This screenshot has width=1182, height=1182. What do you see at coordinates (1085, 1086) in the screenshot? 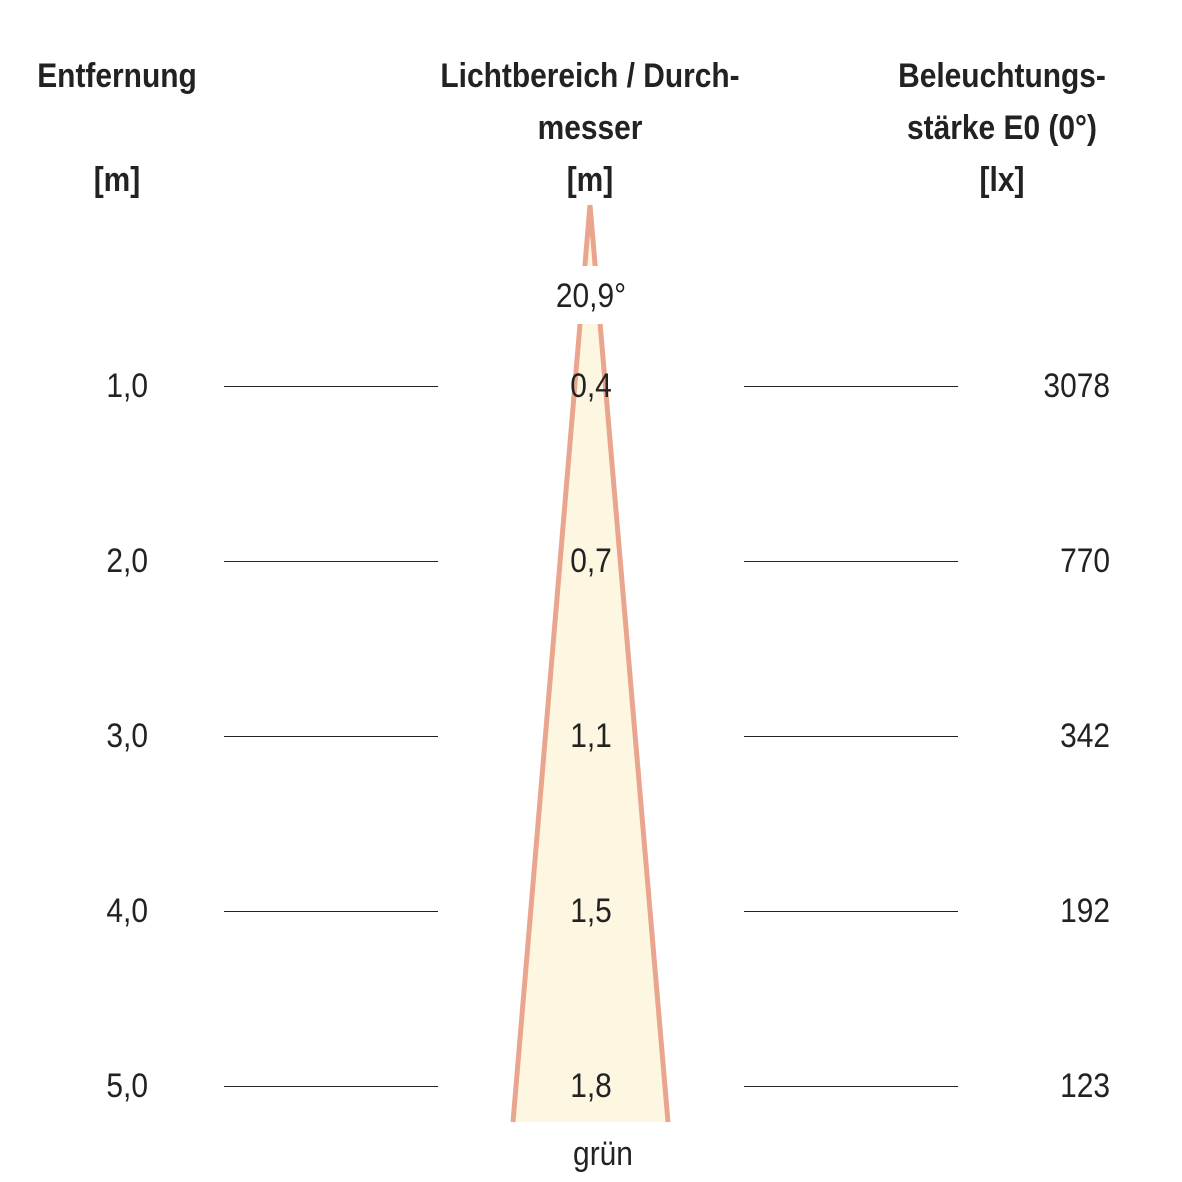
I see `illuminance-value: 123` at bounding box center [1085, 1086].